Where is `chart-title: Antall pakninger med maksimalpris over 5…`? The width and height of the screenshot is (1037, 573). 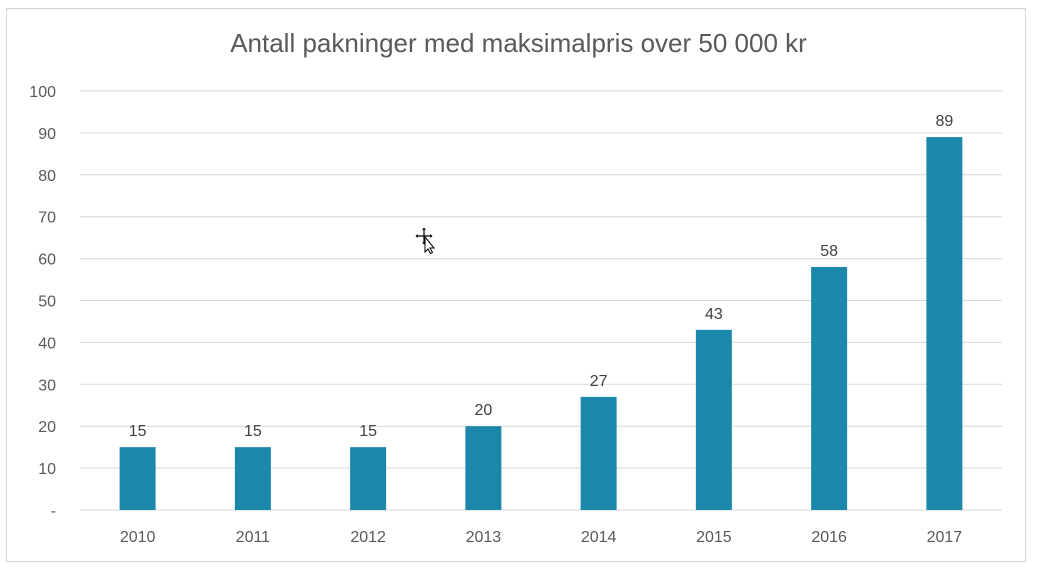 chart-title: Antall pakninger med maksimalpris over 5… is located at coordinates (518, 43).